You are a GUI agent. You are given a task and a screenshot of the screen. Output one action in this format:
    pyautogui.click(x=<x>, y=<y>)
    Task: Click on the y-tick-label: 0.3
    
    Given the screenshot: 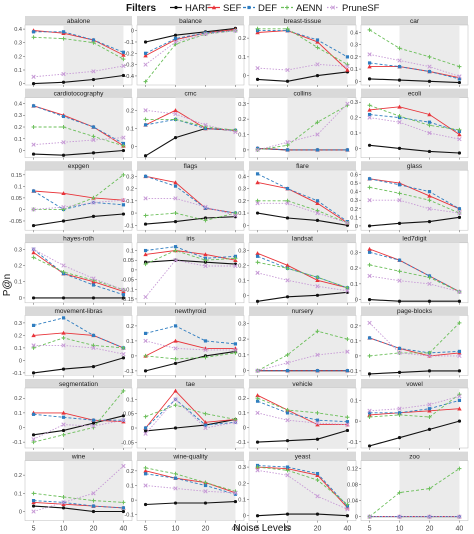 What is the action you would take?
    pyautogui.click(x=354, y=46)
    